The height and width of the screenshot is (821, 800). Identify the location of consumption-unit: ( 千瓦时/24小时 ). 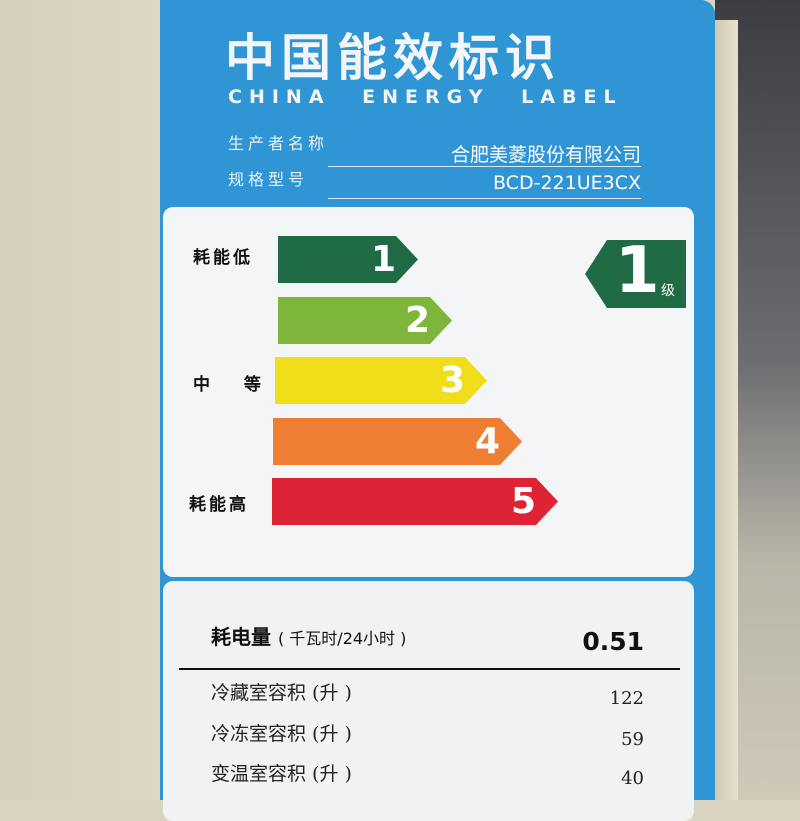
(342, 638).